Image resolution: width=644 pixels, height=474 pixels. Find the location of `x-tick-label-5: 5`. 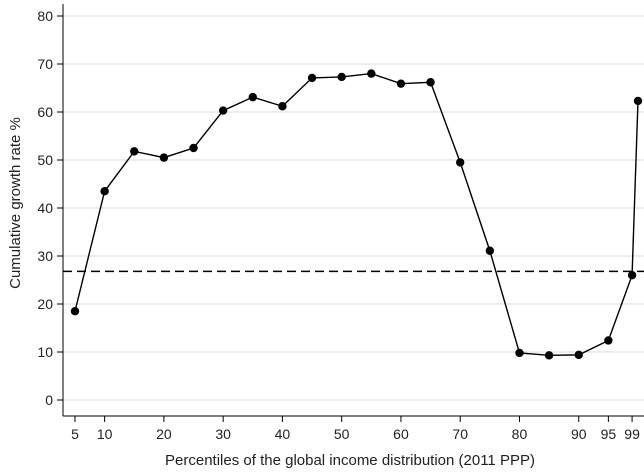

x-tick-label-5: 5 is located at coordinates (75, 434).